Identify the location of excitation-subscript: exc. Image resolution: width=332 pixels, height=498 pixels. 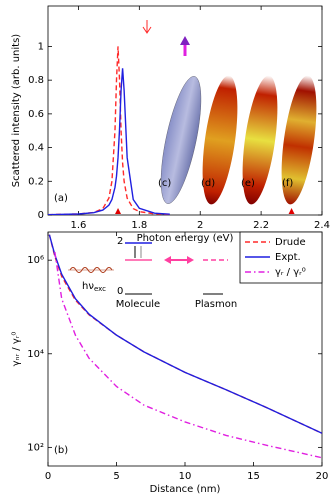
(100, 289).